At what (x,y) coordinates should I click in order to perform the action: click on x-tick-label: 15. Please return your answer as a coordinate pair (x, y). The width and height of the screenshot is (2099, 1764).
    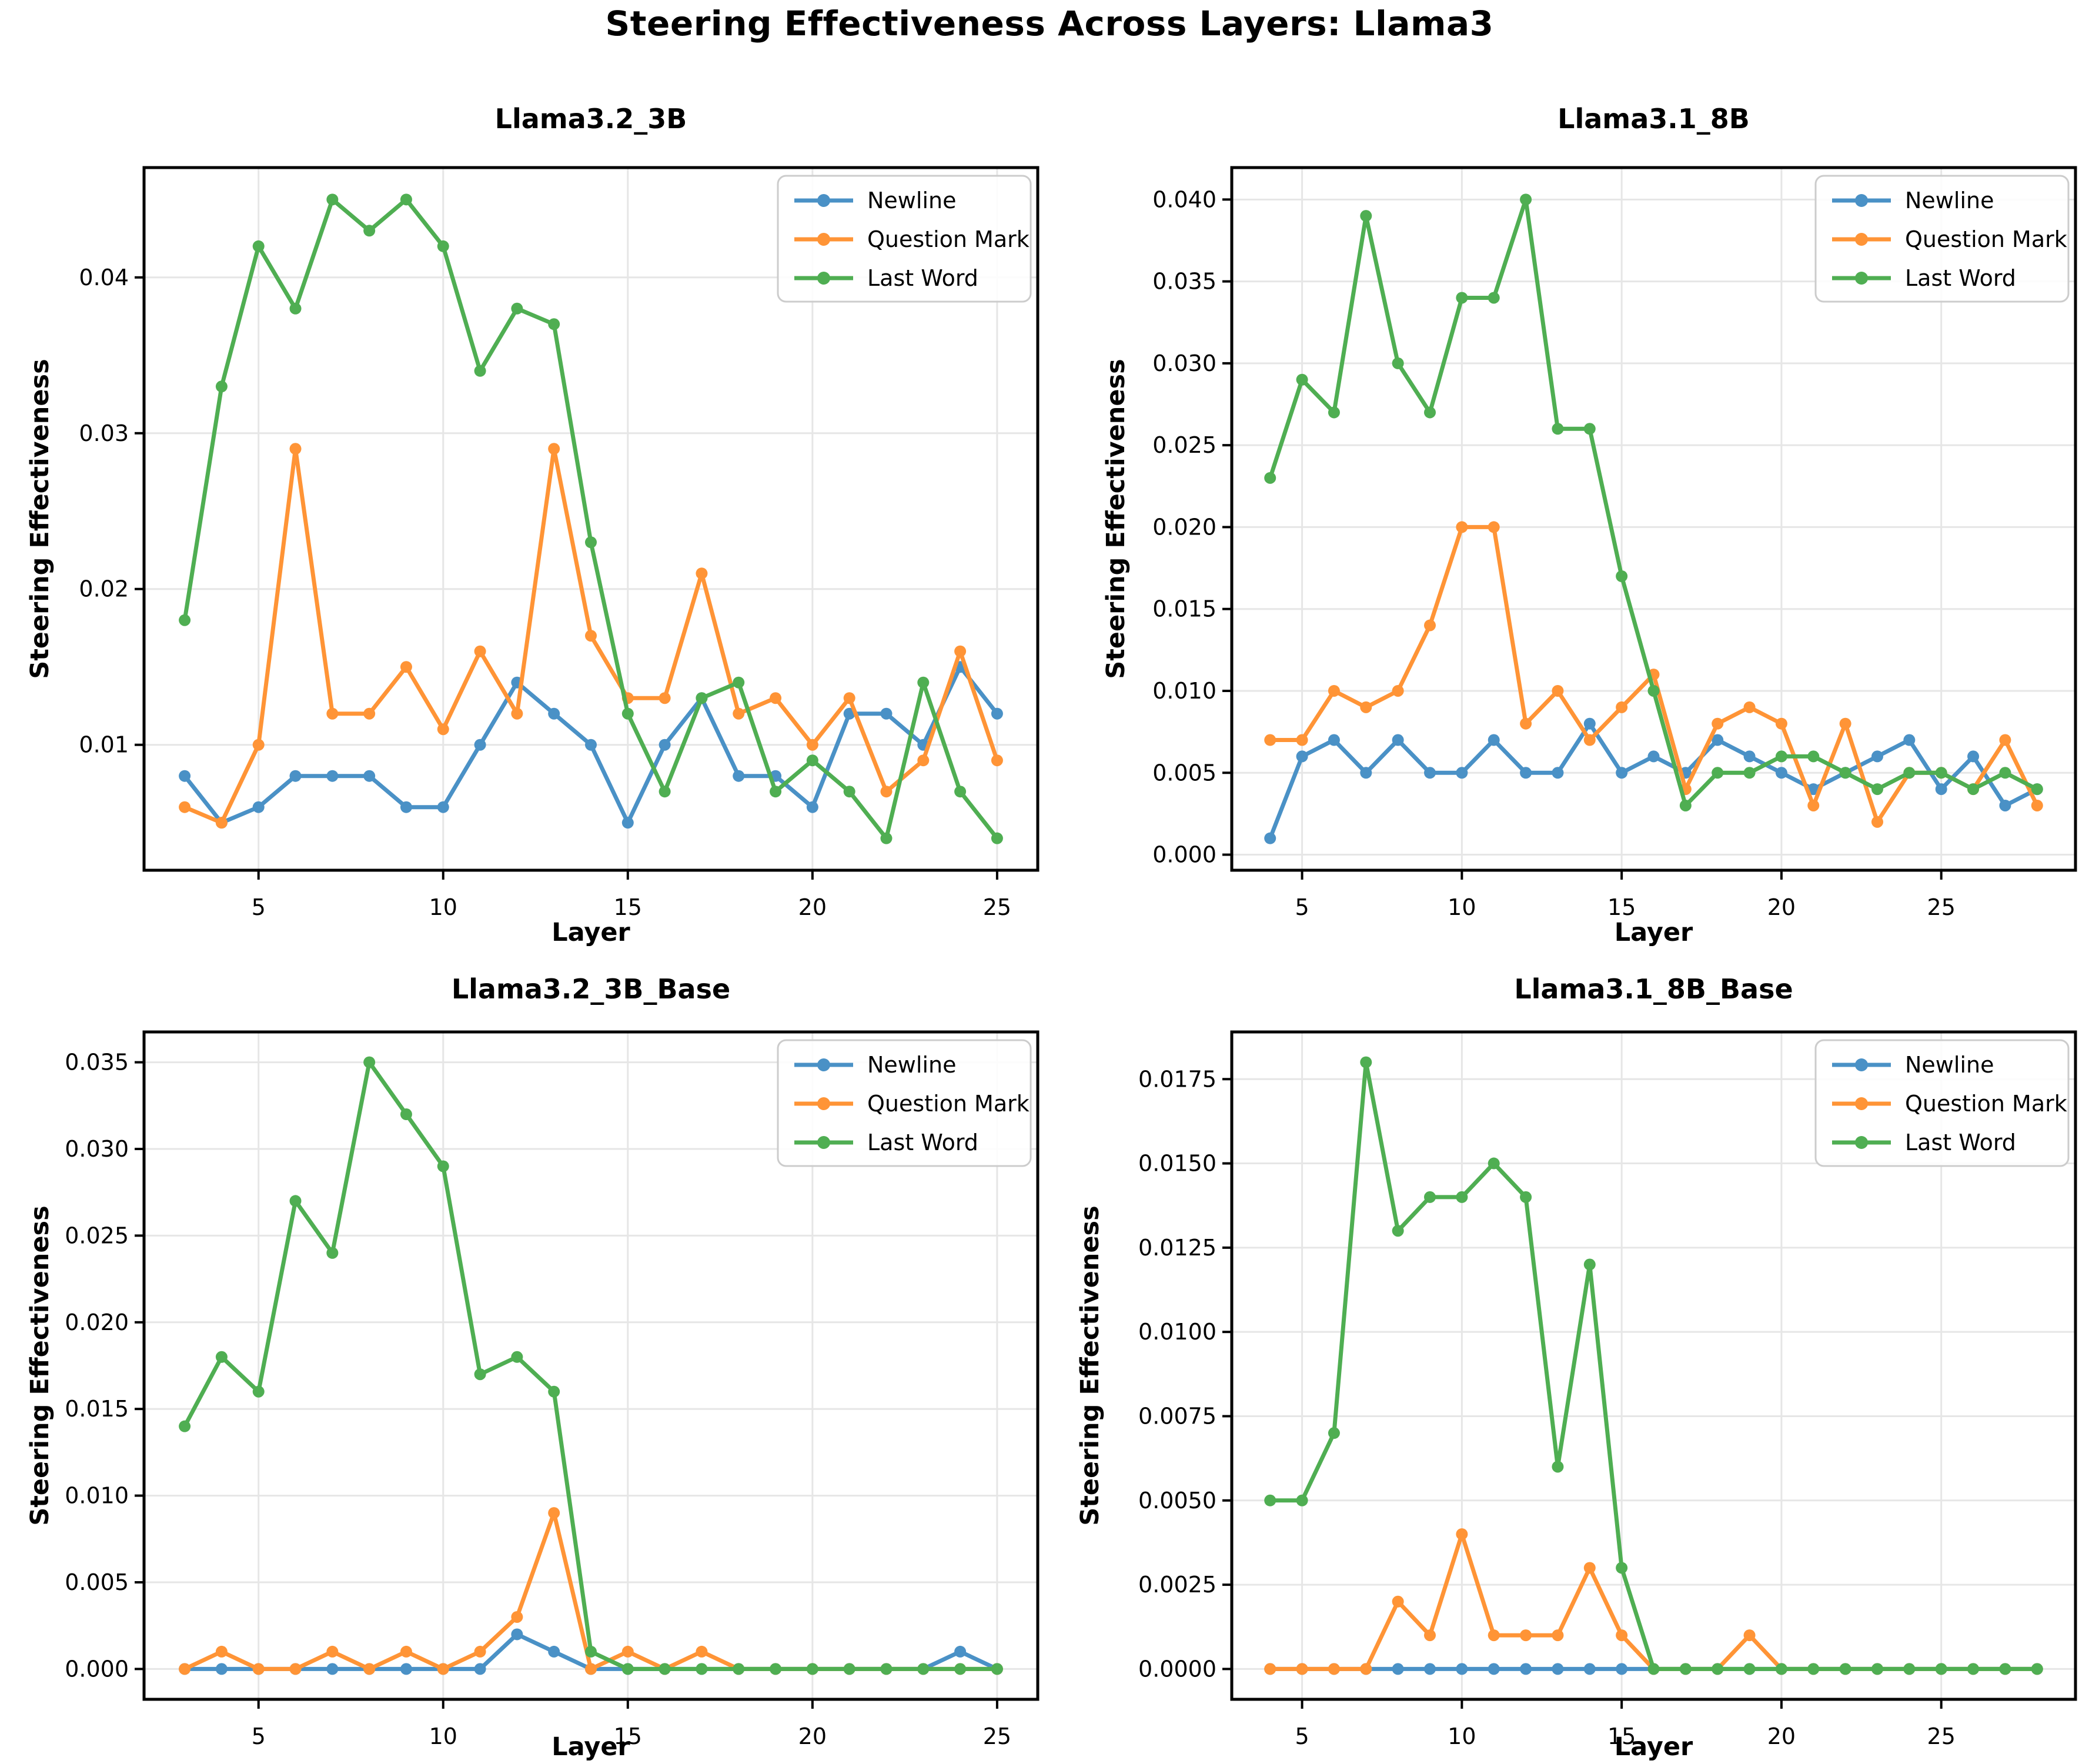
    Looking at the image, I should click on (1622, 1736).